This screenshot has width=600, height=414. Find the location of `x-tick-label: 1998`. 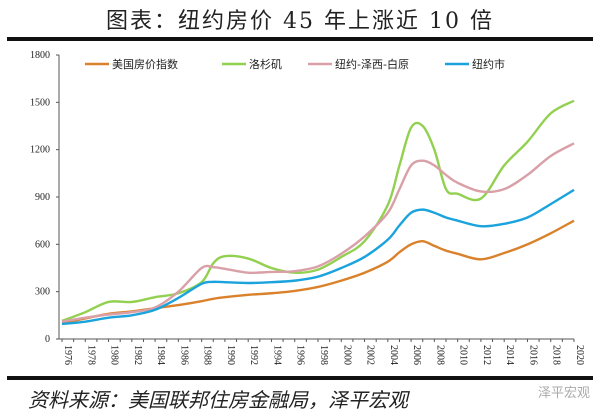

x-tick-label: 1998 is located at coordinates (323, 355).